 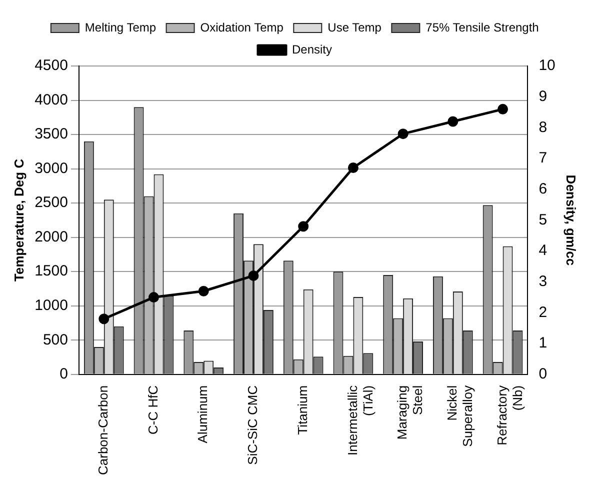 I want to click on legend-label: Use Temp, so click(x=355, y=27).